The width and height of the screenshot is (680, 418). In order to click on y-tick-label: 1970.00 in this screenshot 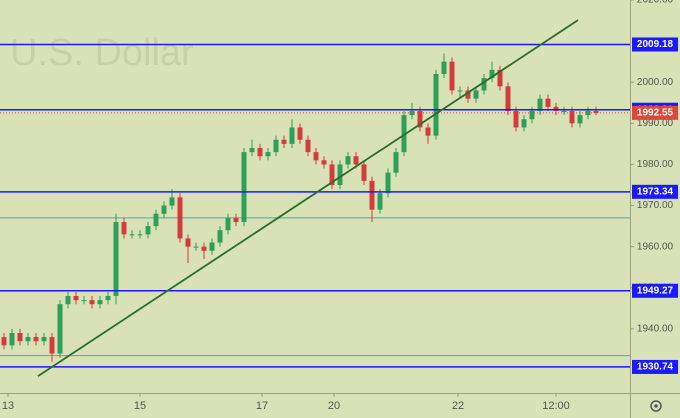, I will do `click(655, 205)`.